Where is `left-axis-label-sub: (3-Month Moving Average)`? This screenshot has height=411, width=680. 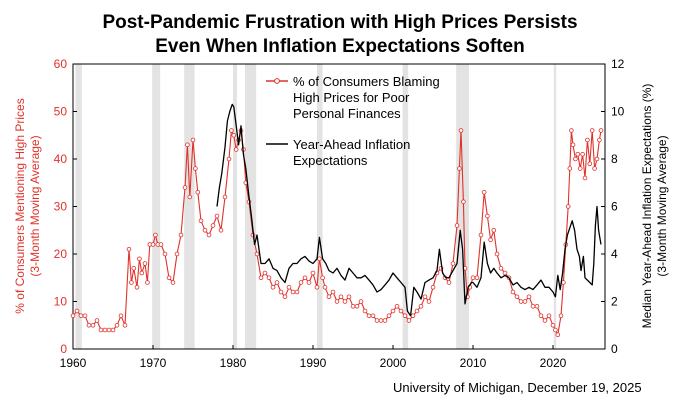
left-axis-label-sub: (3-Month Moving Average) is located at coordinates (35, 205).